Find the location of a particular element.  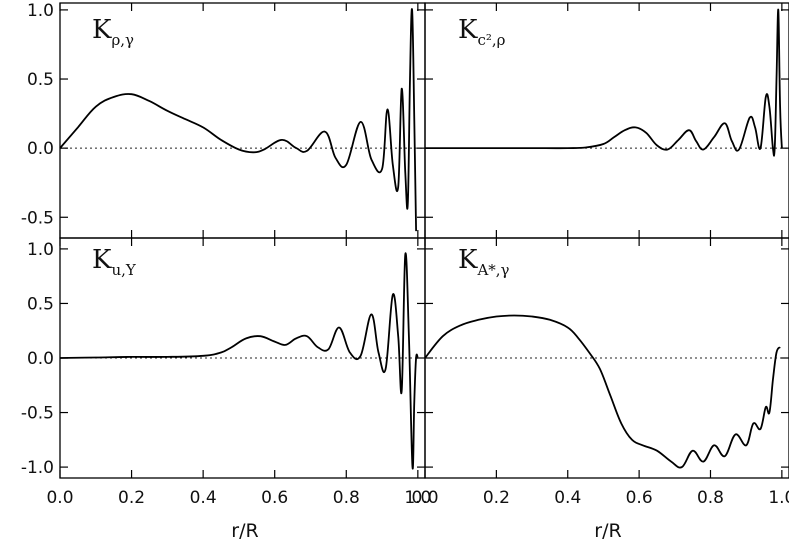

x-axis-title-right: r/R is located at coordinates (607, 531).